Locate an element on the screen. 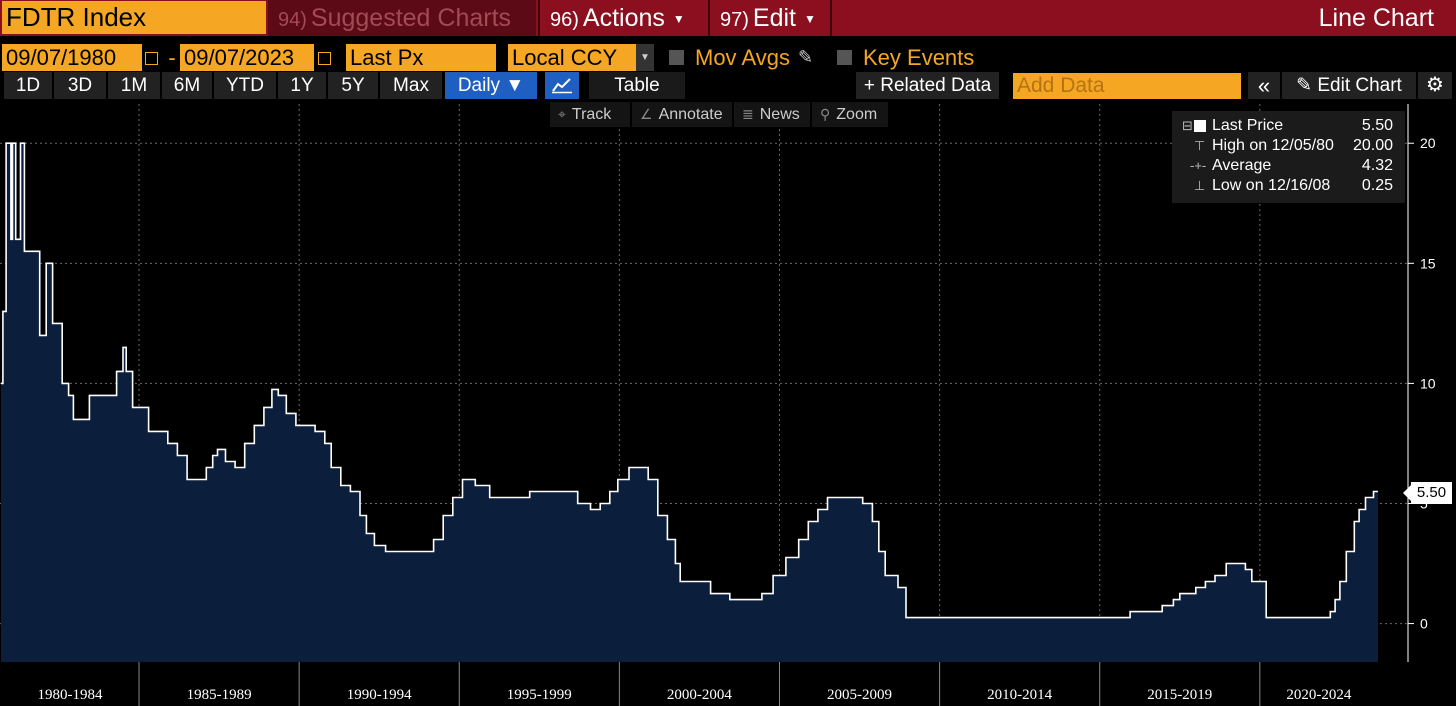 The image size is (1456, 706). news-icon: ≣ is located at coordinates (748, 114).